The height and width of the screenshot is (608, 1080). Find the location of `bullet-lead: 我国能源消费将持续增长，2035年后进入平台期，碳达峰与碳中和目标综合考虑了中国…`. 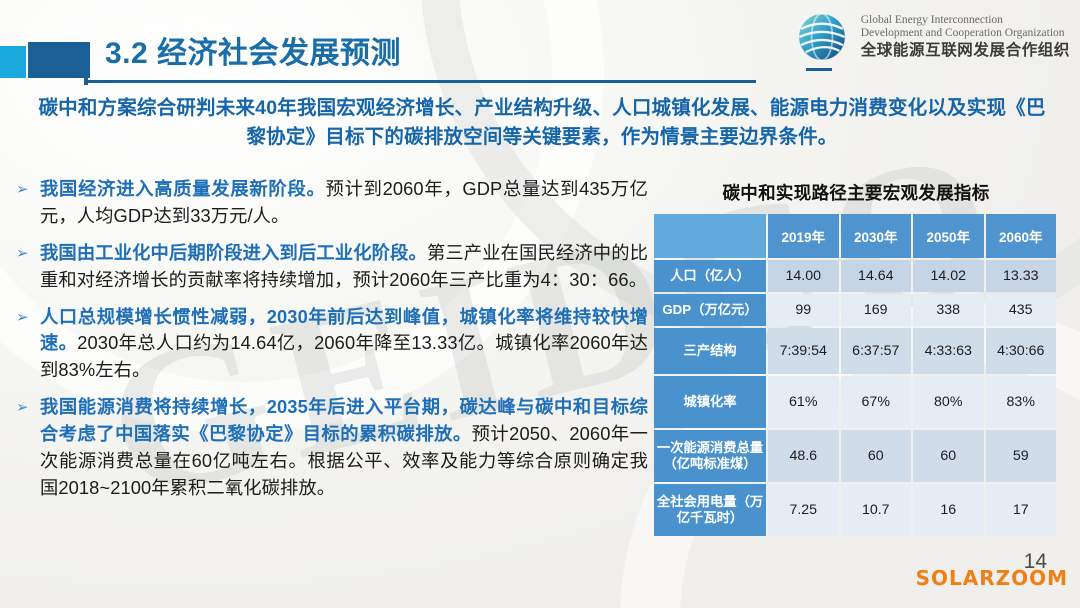

bullet-lead: 我国能源消费将持续增长，2035年后进入平台期，碳达峰与碳中和目标综合考虑了中国… is located at coordinates (344, 420).